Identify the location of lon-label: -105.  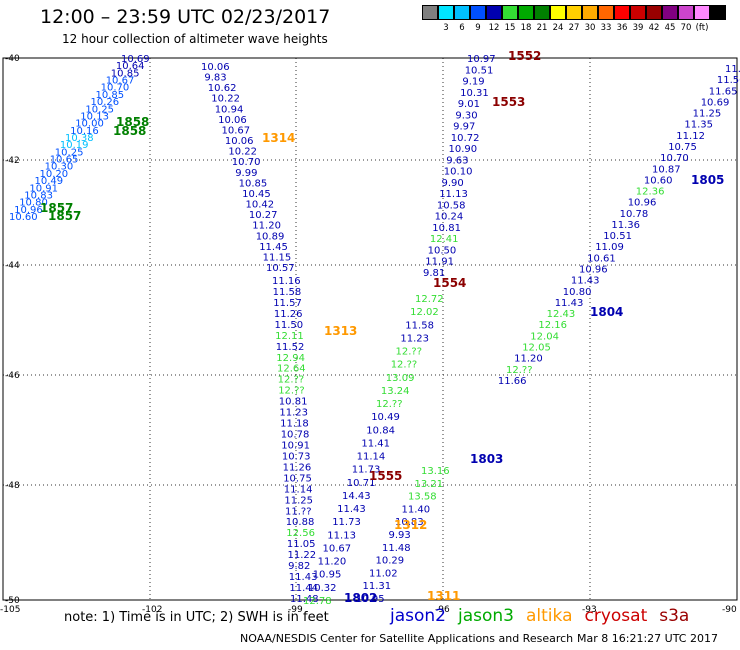
(10, 610).